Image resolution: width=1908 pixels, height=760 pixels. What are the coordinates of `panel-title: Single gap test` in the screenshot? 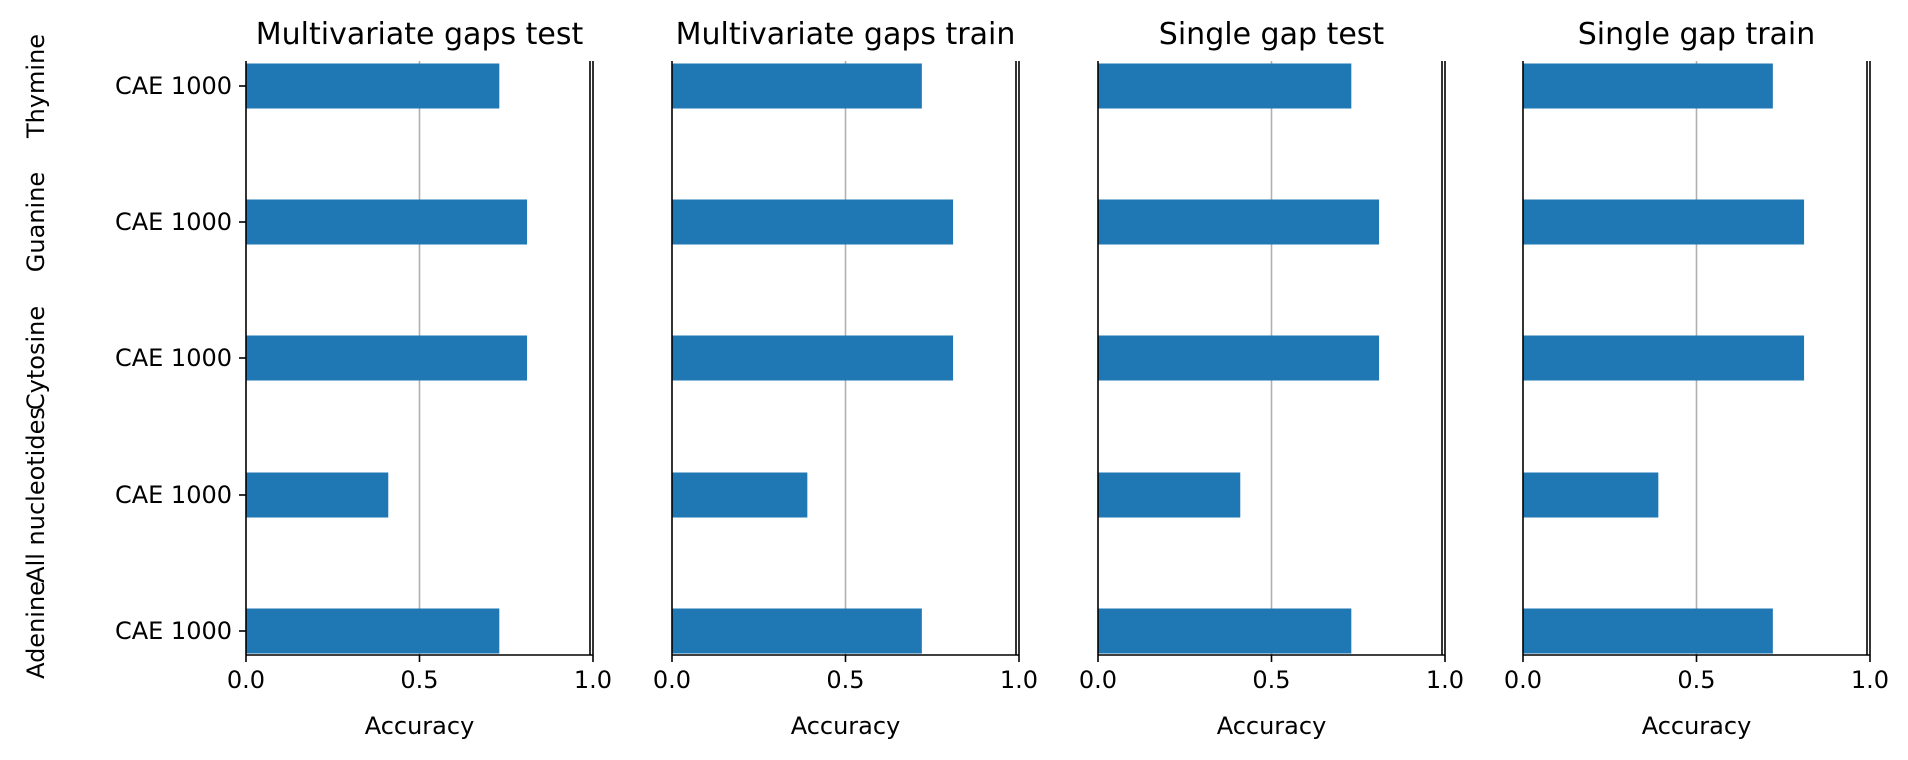 It's located at (1272, 34).